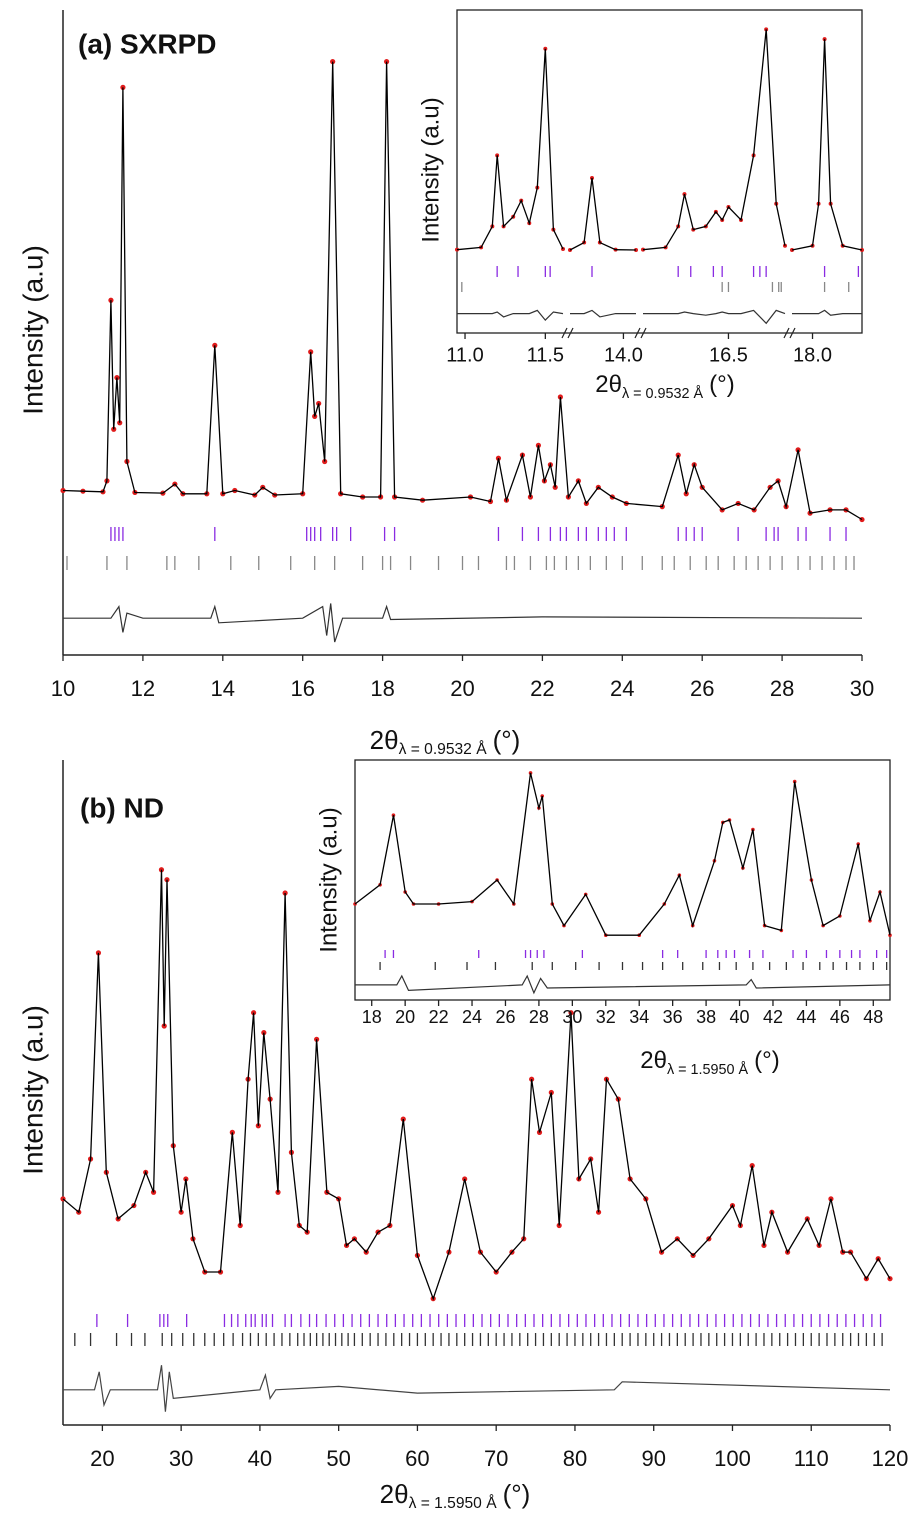 This screenshot has width=919, height=1528. I want to click on panel-title: (b) ND, so click(122, 807).